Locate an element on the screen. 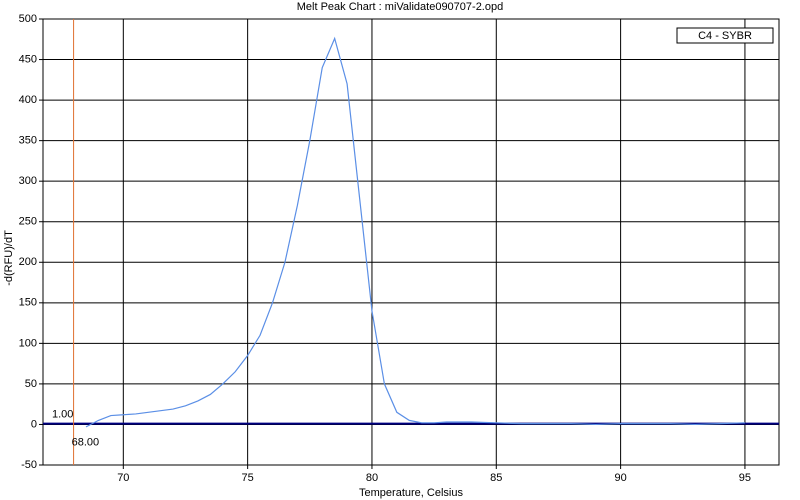 The height and width of the screenshot is (500, 800). y-axis-label: -d(RFU)/dT is located at coordinates (9, 258).